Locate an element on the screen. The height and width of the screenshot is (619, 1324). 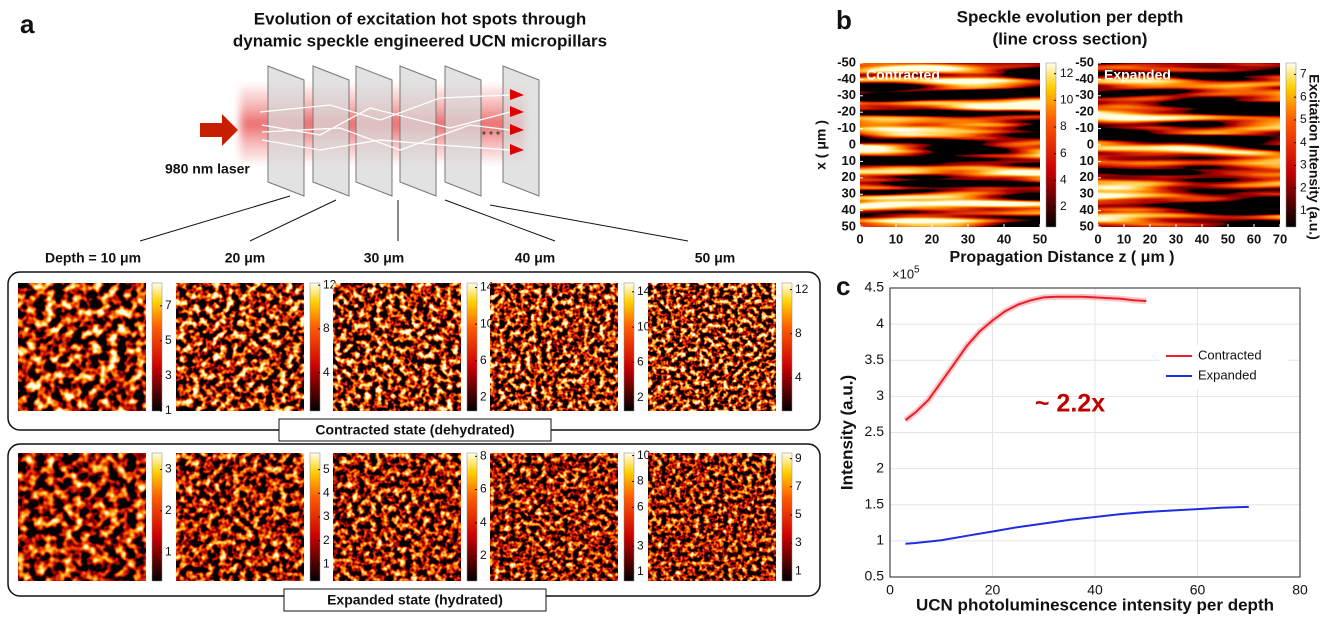
legend-label: Expanded is located at coordinates (1227, 374).